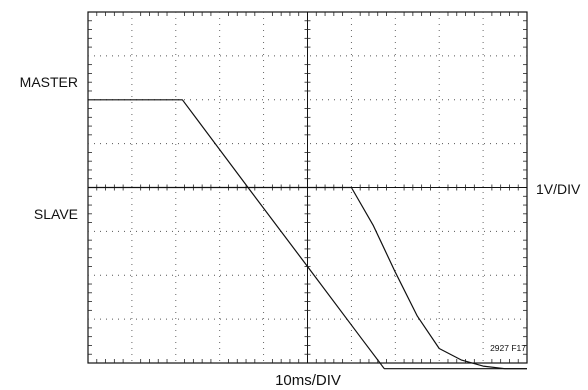 The width and height of the screenshot is (588, 390). Describe the element at coordinates (49, 82) in the screenshot. I see `master-trace-label: MASTER` at that location.